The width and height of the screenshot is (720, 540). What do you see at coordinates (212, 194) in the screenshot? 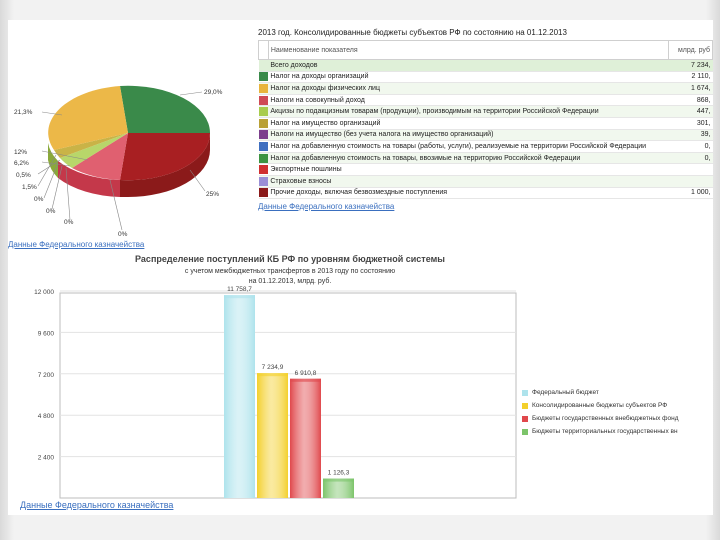
I see `pie-label-2: 25%` at bounding box center [212, 194].